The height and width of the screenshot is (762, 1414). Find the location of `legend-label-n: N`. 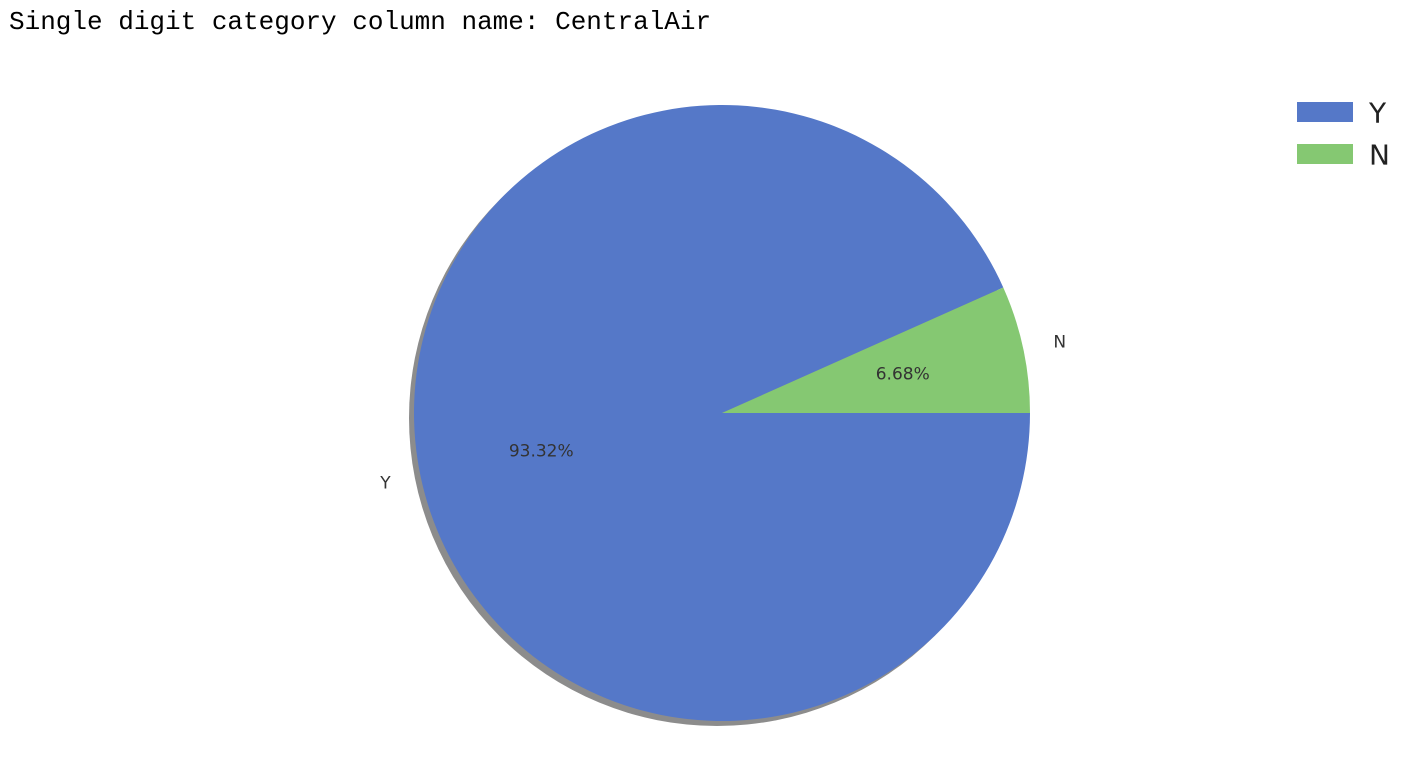

legend-label-n: N is located at coordinates (1379, 155).